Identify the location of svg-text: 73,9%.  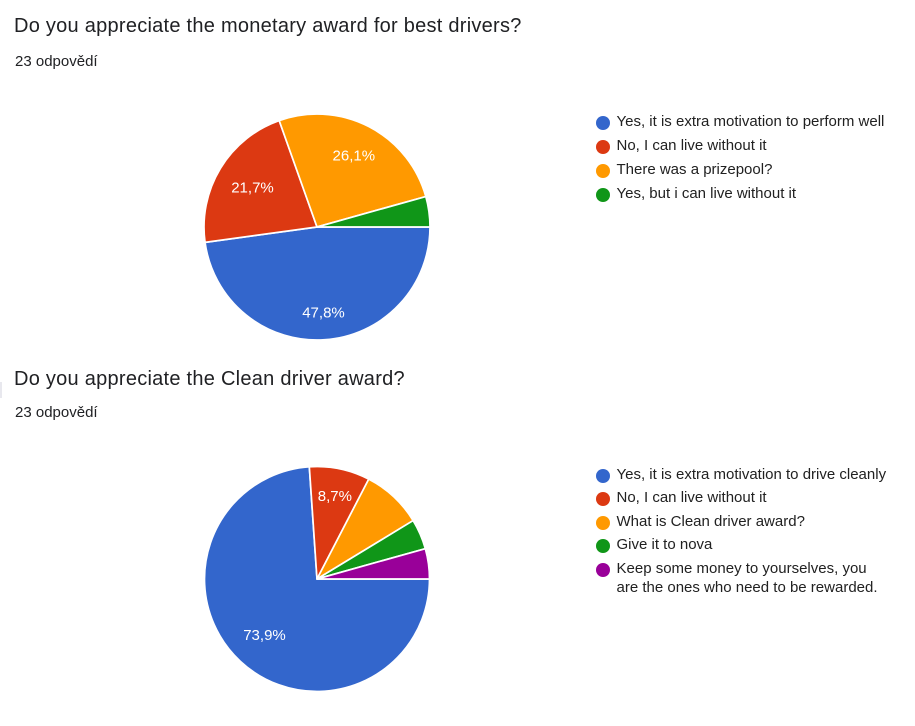
(264, 635).